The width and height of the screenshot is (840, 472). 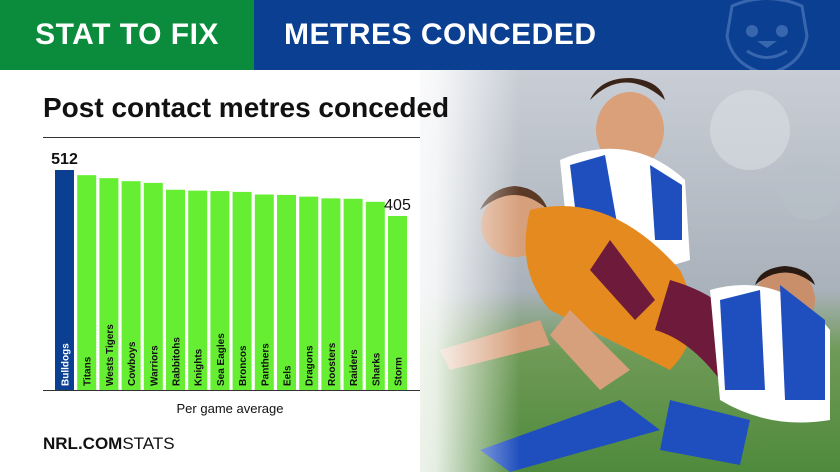 What do you see at coordinates (331, 294) in the screenshot?
I see `bar-roosters` at bounding box center [331, 294].